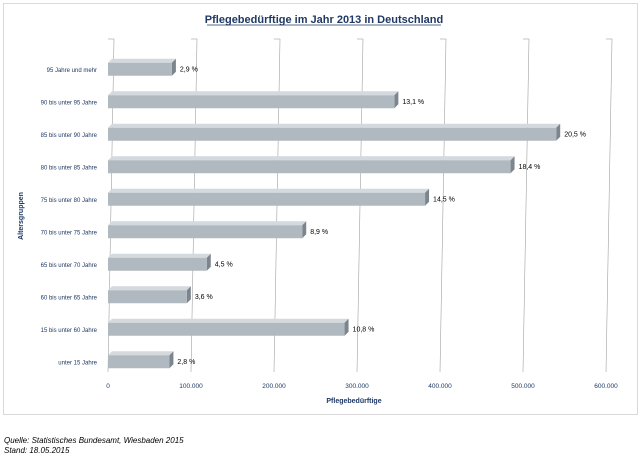 The width and height of the screenshot is (642, 457). Describe the element at coordinates (319, 232) in the screenshot. I see `data-label: 8,9 %` at that location.